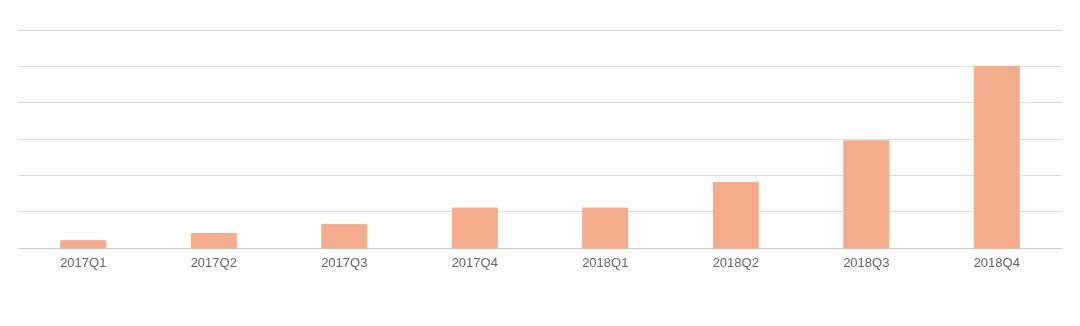 This screenshot has height=326, width=1080. Describe the element at coordinates (213, 262) in the screenshot. I see `x-tick-label: 2017Q2` at that location.